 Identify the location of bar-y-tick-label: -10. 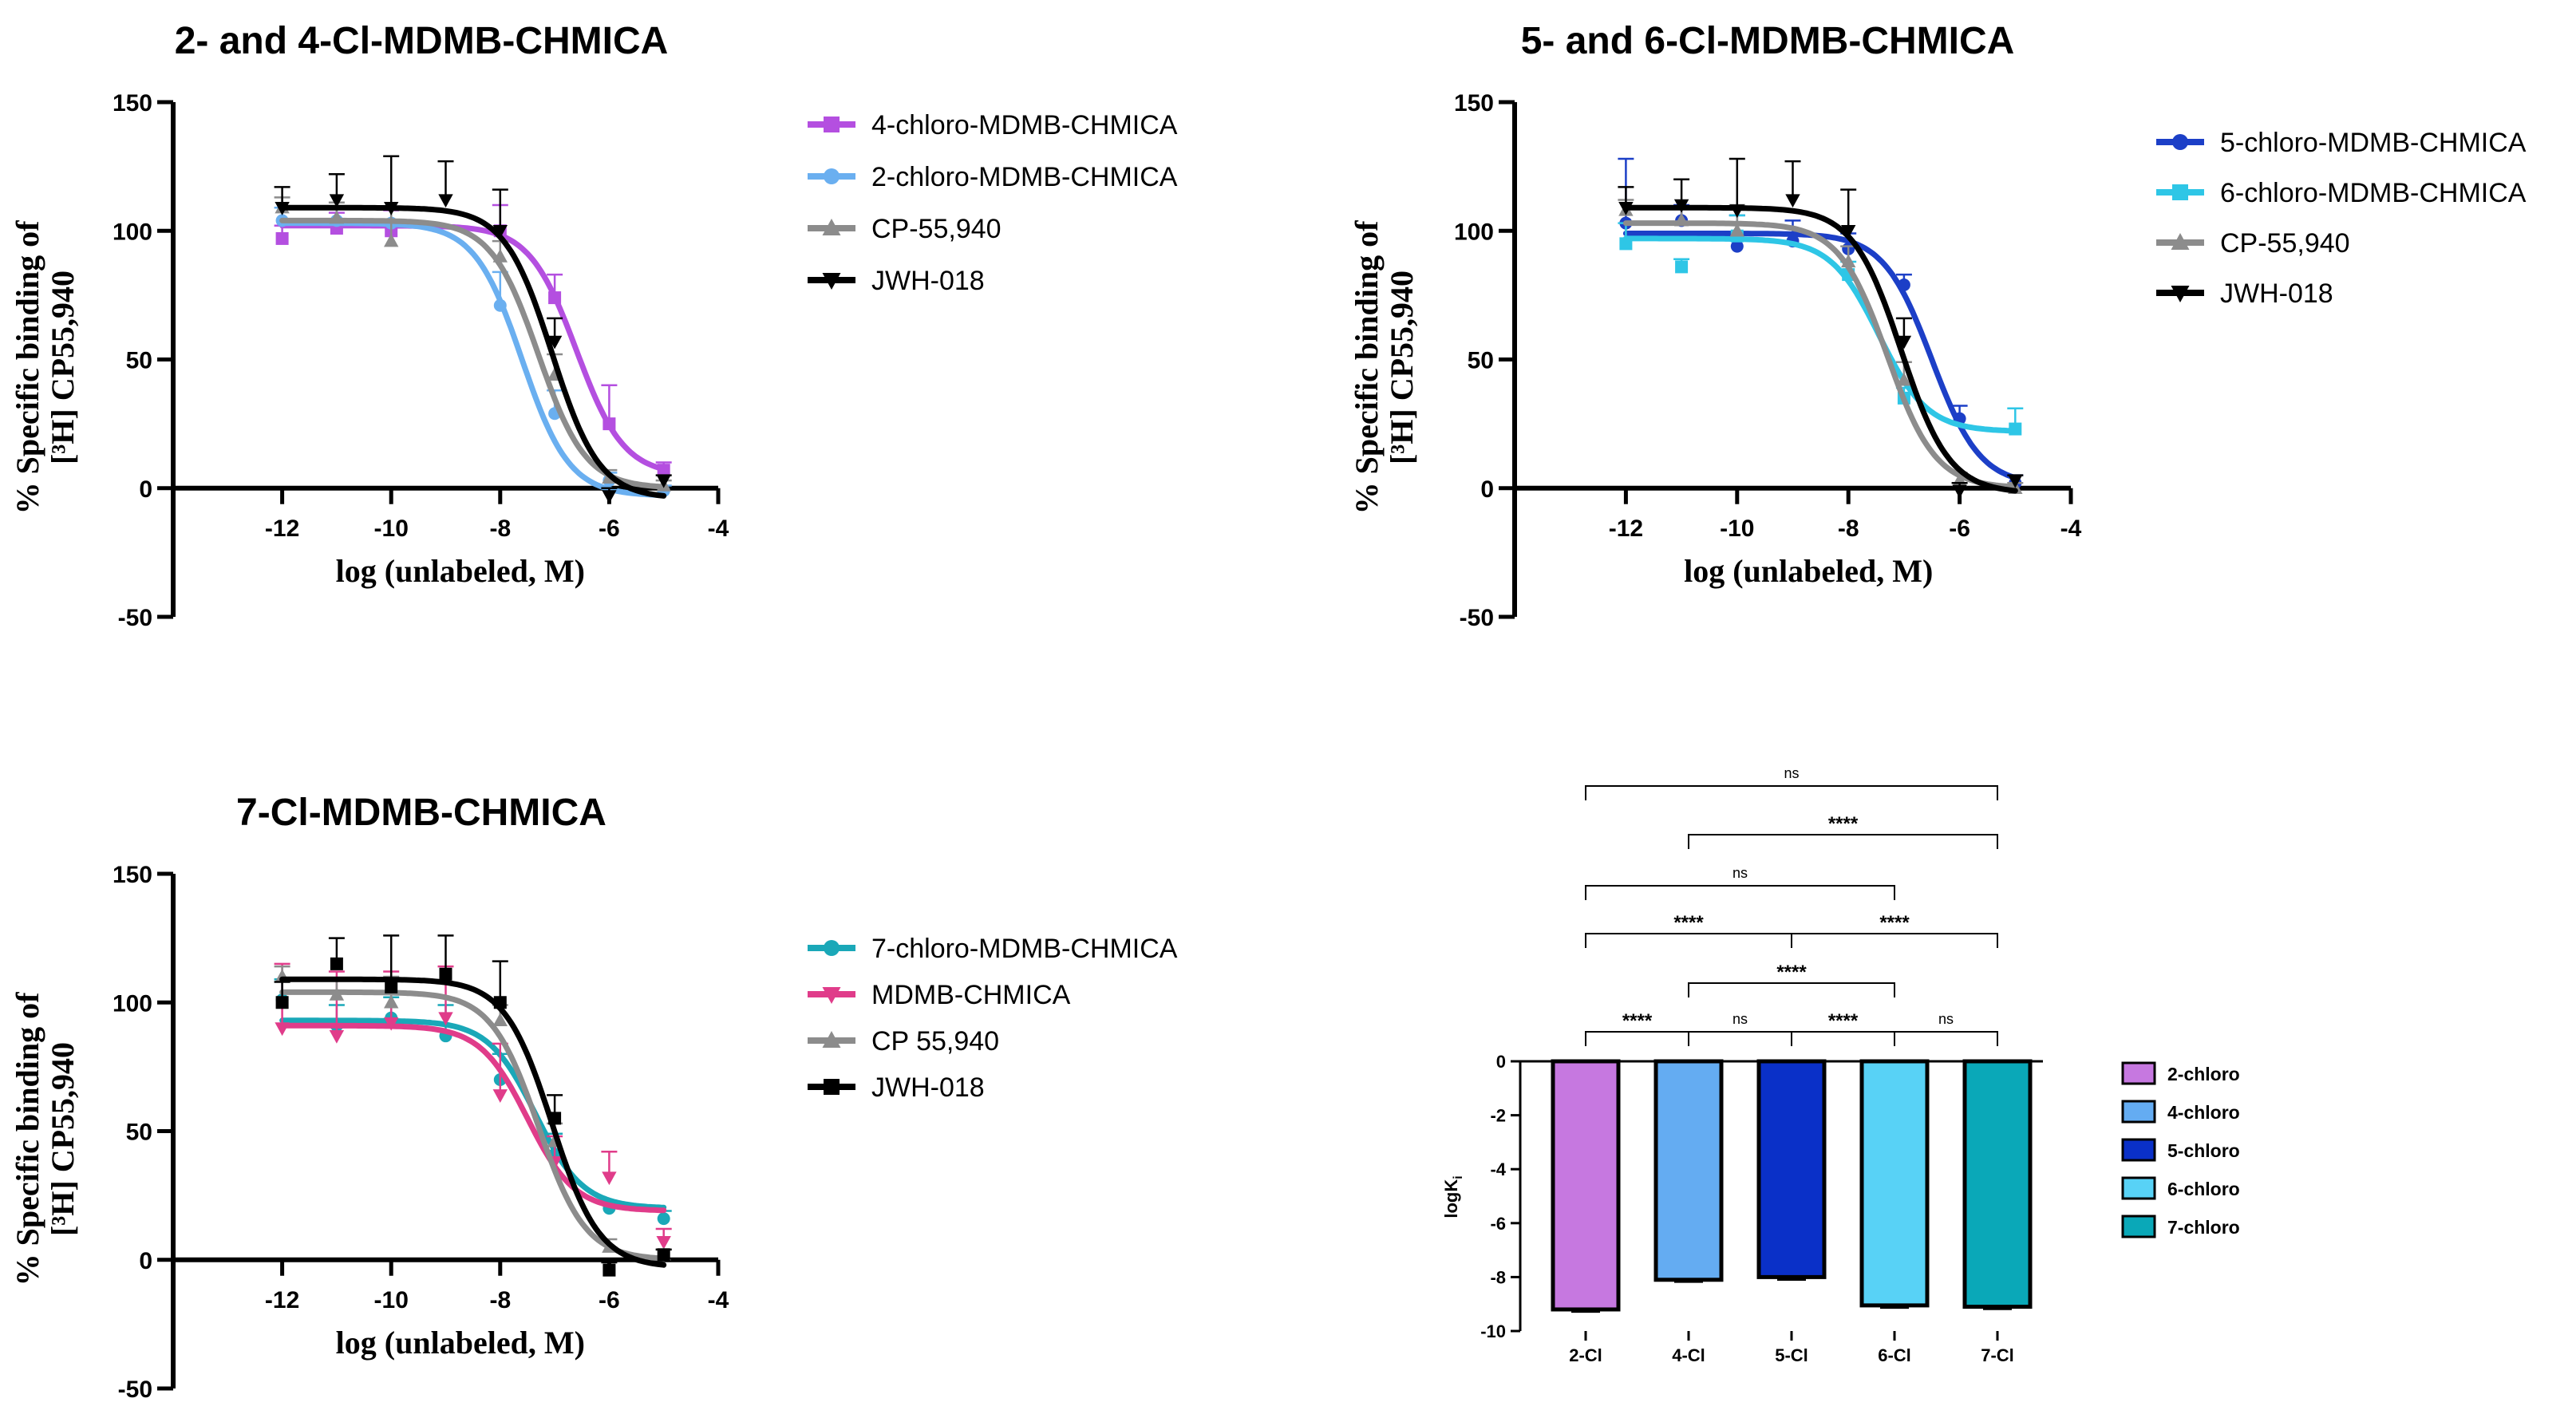
(1493, 1331).